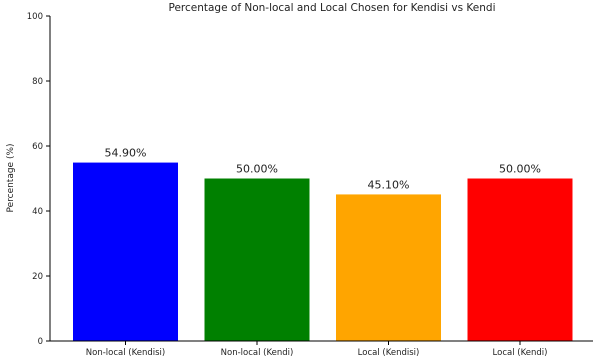 The image size is (593, 364). What do you see at coordinates (37, 212) in the screenshot?
I see `y-tick-label: 40` at bounding box center [37, 212].